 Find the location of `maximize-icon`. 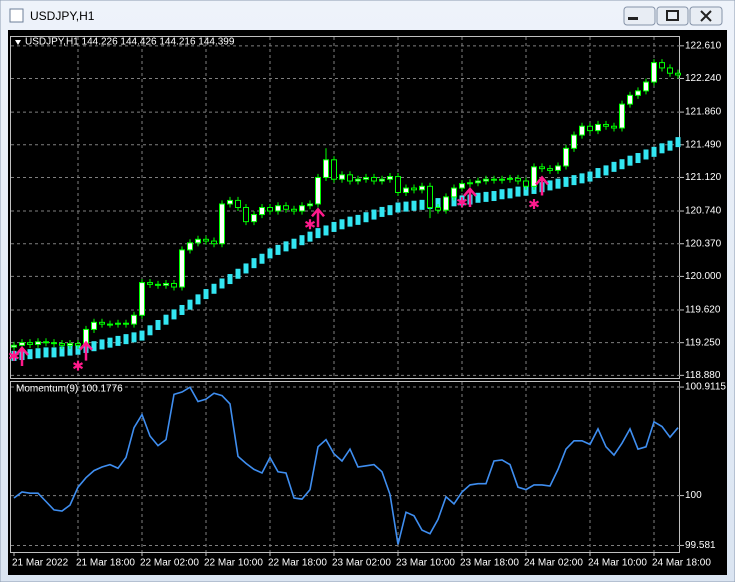

maximize-icon is located at coordinates (672, 15).